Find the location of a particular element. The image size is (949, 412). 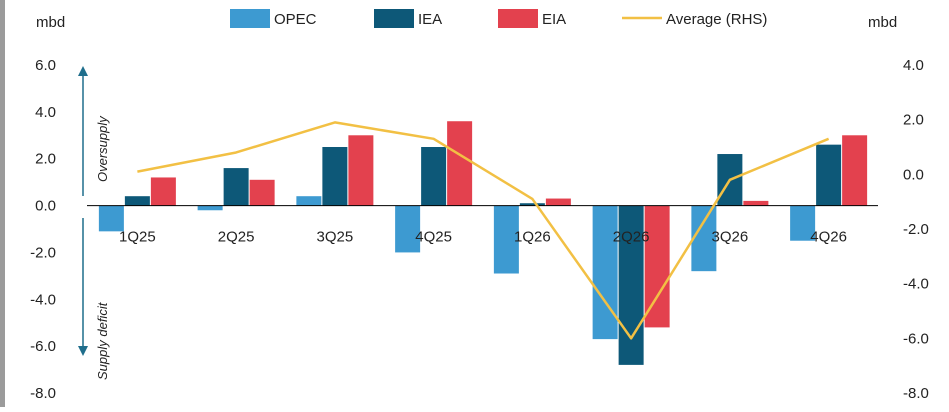

bar-iea-3q25 is located at coordinates (335, 176).